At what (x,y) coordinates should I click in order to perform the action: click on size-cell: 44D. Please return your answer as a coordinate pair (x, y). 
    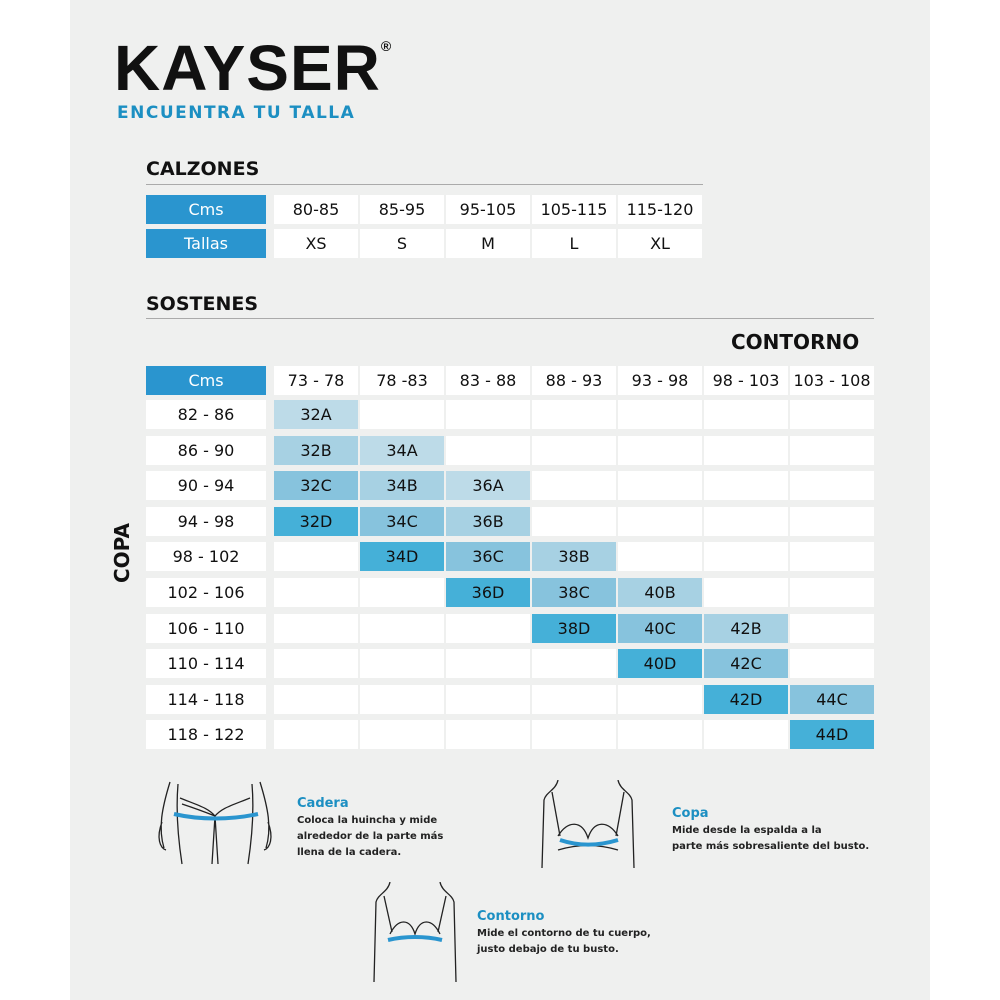
    Looking at the image, I should click on (832, 735).